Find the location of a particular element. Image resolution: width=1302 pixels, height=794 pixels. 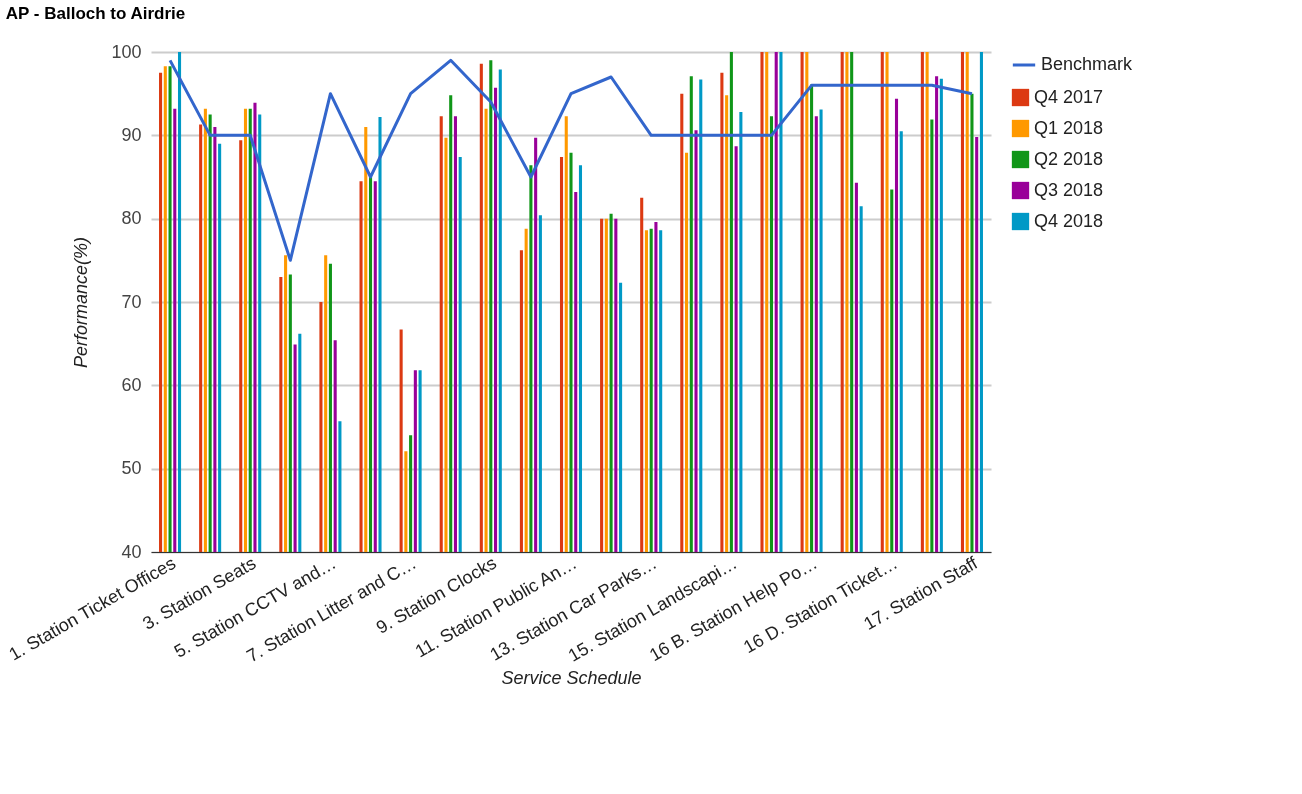

x-axis-title: Service Schedule is located at coordinates (571, 678).